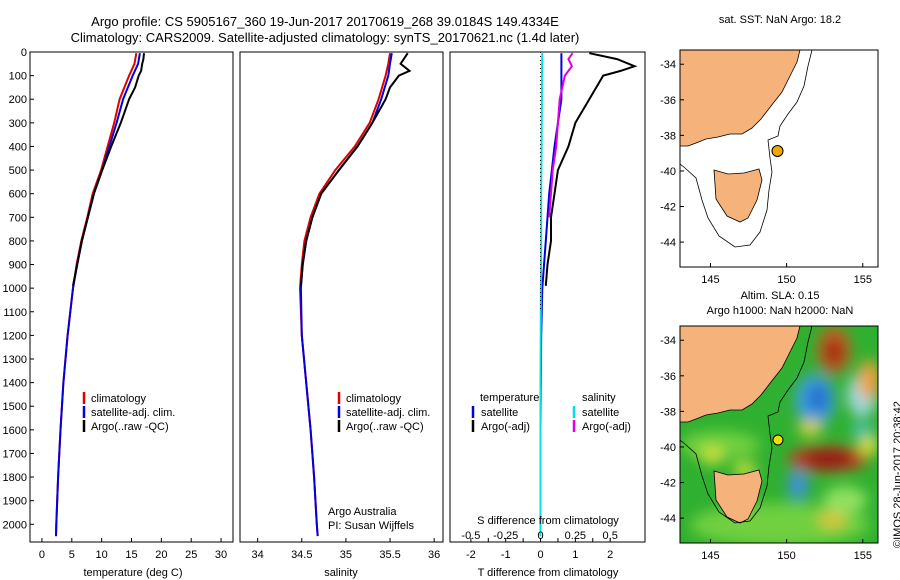 The image size is (900, 580). Describe the element at coordinates (15, 525) in the screenshot. I see `depth-tick-label: 2000` at that location.